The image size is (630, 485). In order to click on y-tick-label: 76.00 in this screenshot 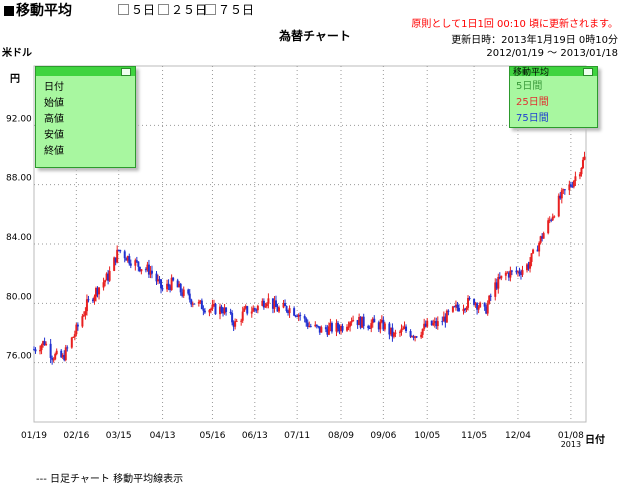, I will do `click(19, 357)`.